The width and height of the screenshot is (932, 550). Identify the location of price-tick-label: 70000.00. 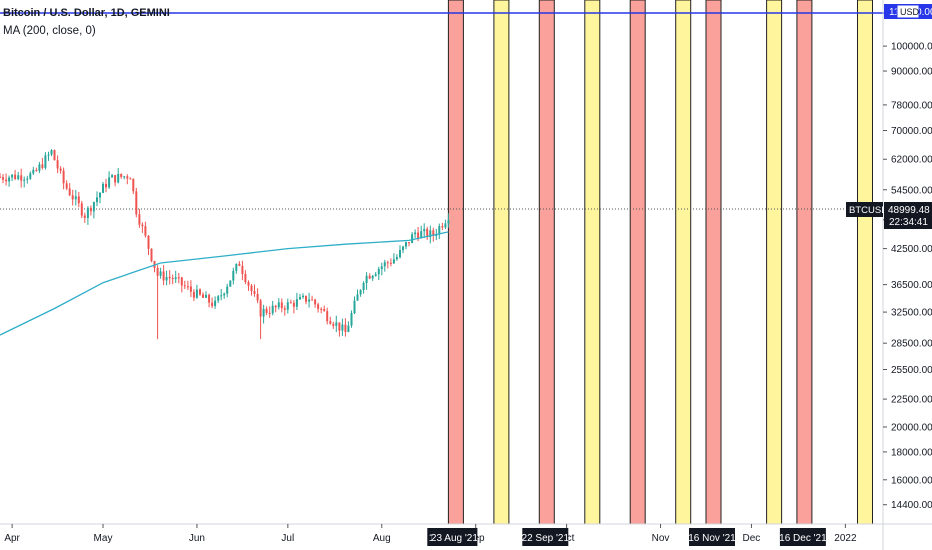
(911, 131).